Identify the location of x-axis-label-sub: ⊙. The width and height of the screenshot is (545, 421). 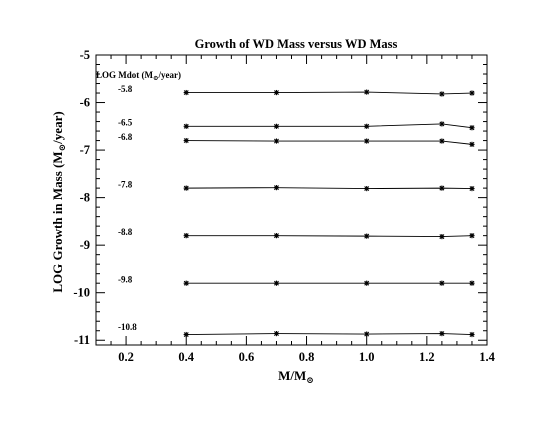
(310, 380).